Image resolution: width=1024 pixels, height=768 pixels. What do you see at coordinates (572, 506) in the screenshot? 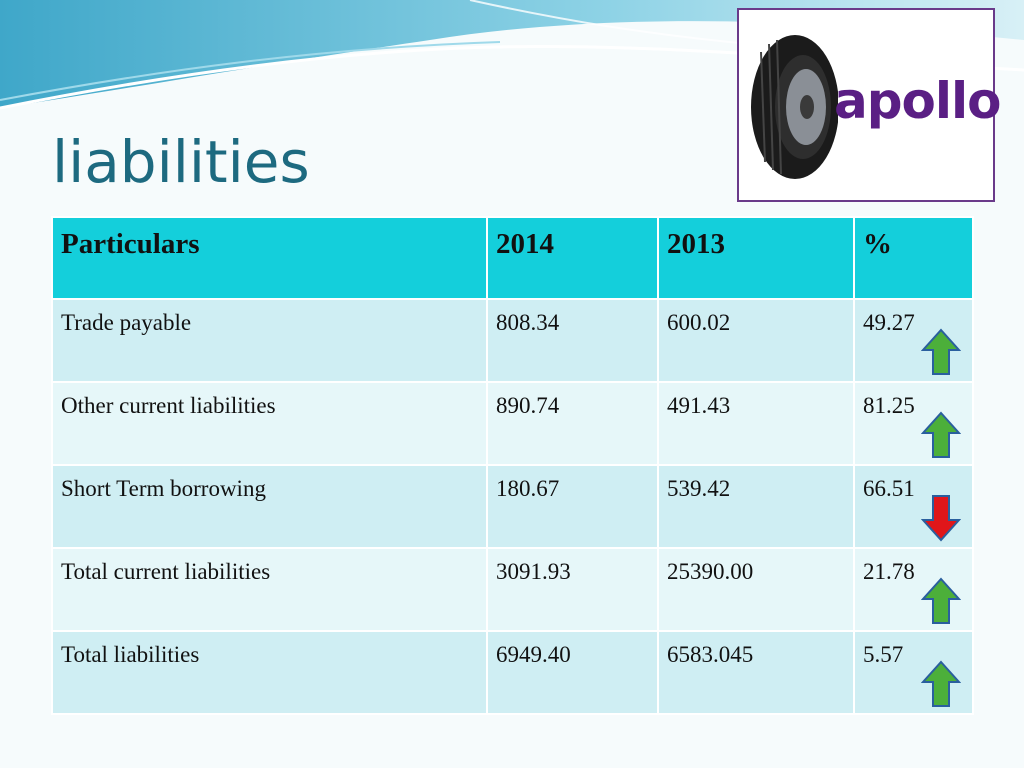
I see `cell-2014: 180.67` at bounding box center [572, 506].